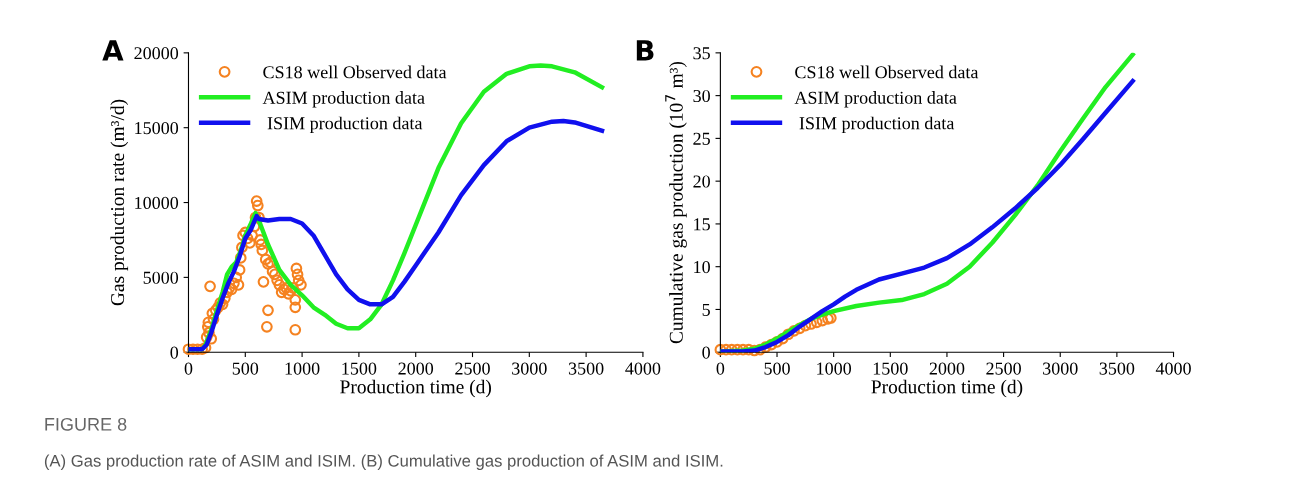 This screenshot has height=494, width=1291. What do you see at coordinates (702, 224) in the screenshot?
I see `y-tick-label: 15` at bounding box center [702, 224].